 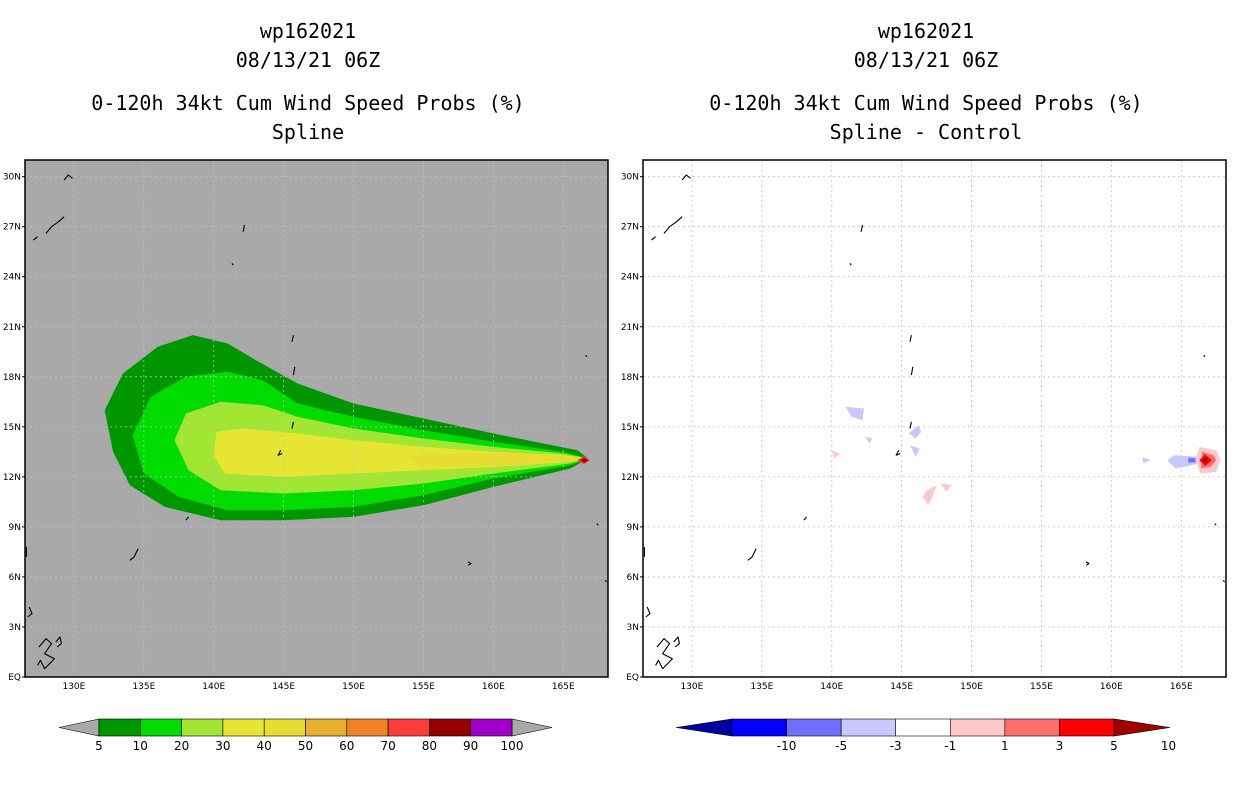 I want to click on colorbar-label: 100, so click(x=512, y=746).